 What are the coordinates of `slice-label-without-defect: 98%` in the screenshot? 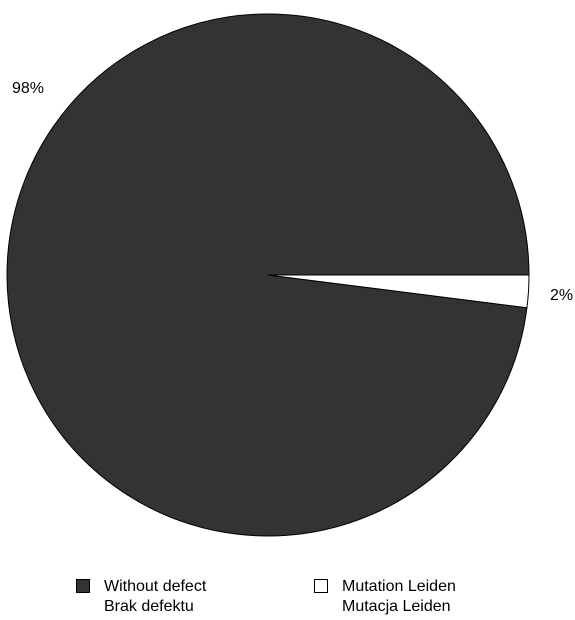 It's located at (28, 88).